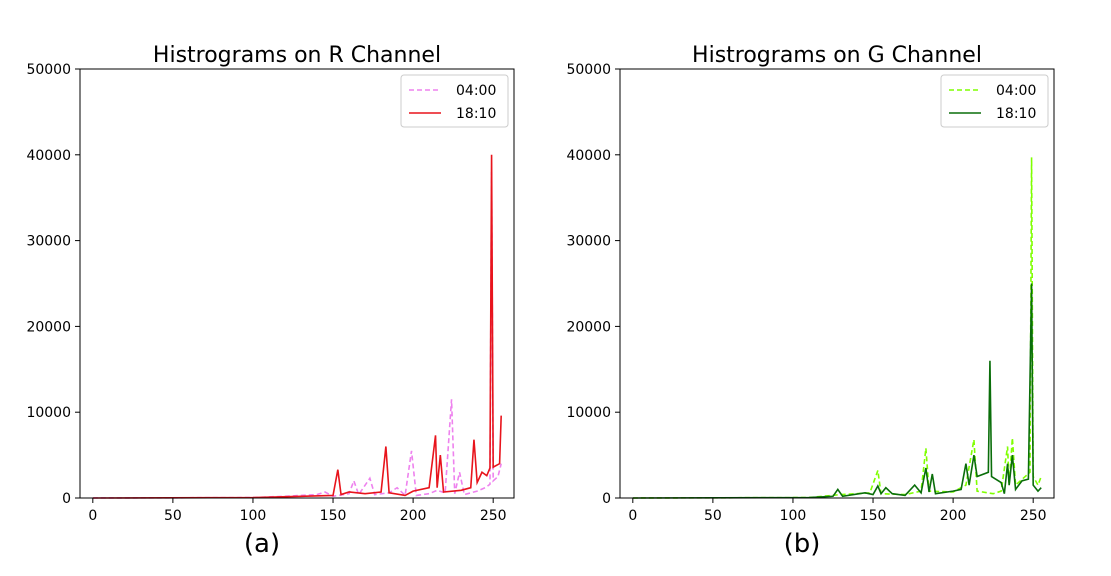 The height and width of the screenshot is (576, 1111). What do you see at coordinates (837, 391) in the screenshot?
I see `series-line-18:10` at bounding box center [837, 391].